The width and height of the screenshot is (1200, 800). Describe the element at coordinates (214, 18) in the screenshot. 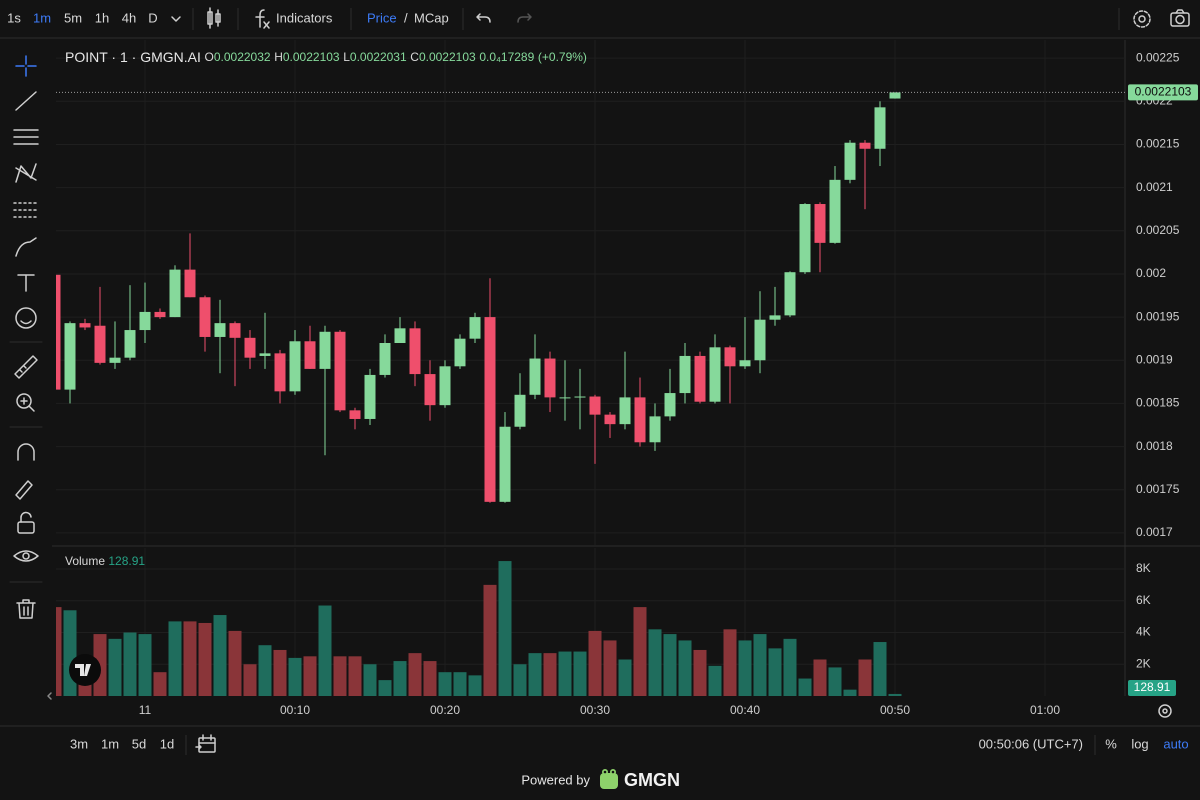

I see `chart-type-button` at that location.